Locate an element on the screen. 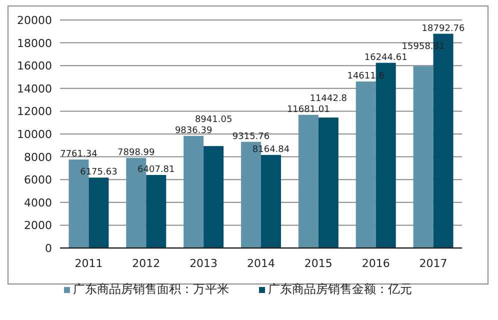 Image resolution: width=498 pixels, height=320 pixels. x-tick-label: 2013 is located at coordinates (204, 263).